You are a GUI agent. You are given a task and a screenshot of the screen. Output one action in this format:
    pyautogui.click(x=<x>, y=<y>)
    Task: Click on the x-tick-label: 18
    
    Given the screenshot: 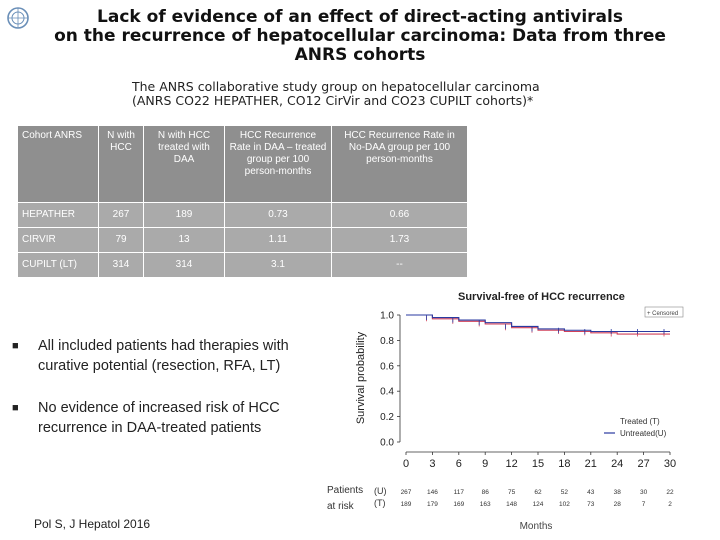 What is the action you would take?
    pyautogui.click(x=564, y=464)
    